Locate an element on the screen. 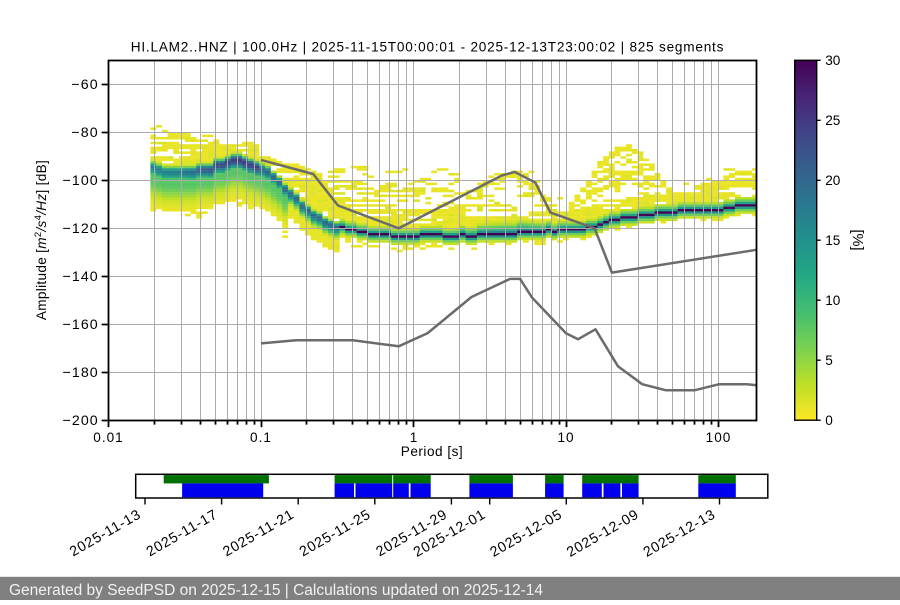  svg-text: 1 is located at coordinates (414, 437).